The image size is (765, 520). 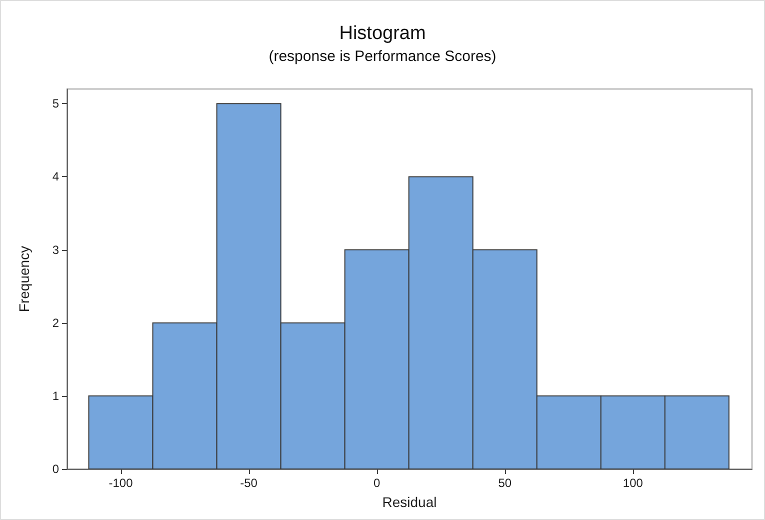 I want to click on x-tick-label: 0, so click(x=377, y=483).